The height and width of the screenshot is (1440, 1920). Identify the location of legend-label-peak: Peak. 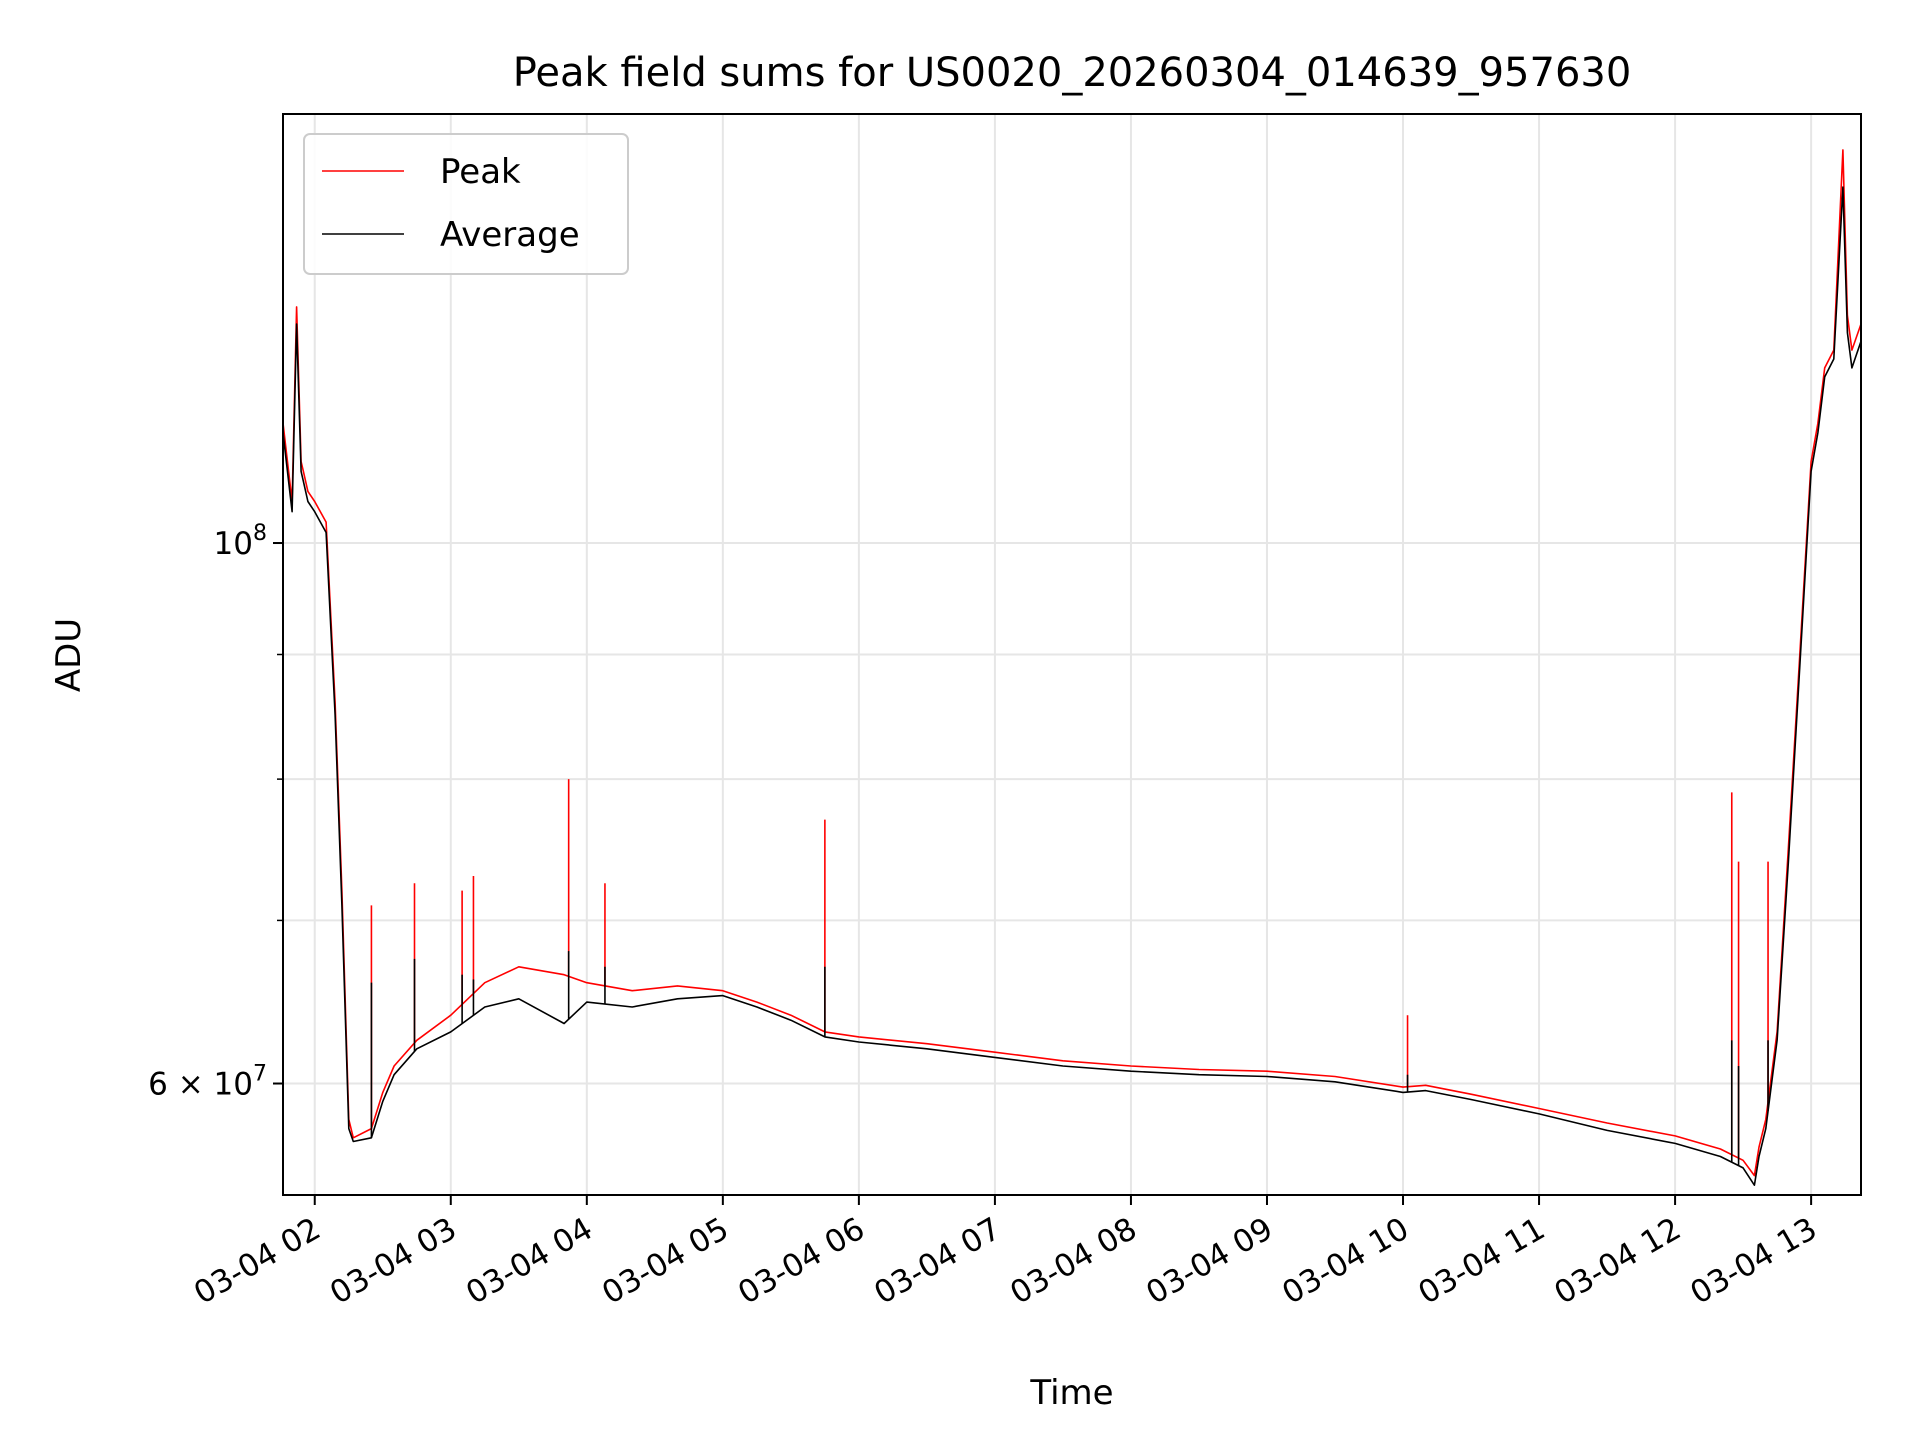
(480, 172).